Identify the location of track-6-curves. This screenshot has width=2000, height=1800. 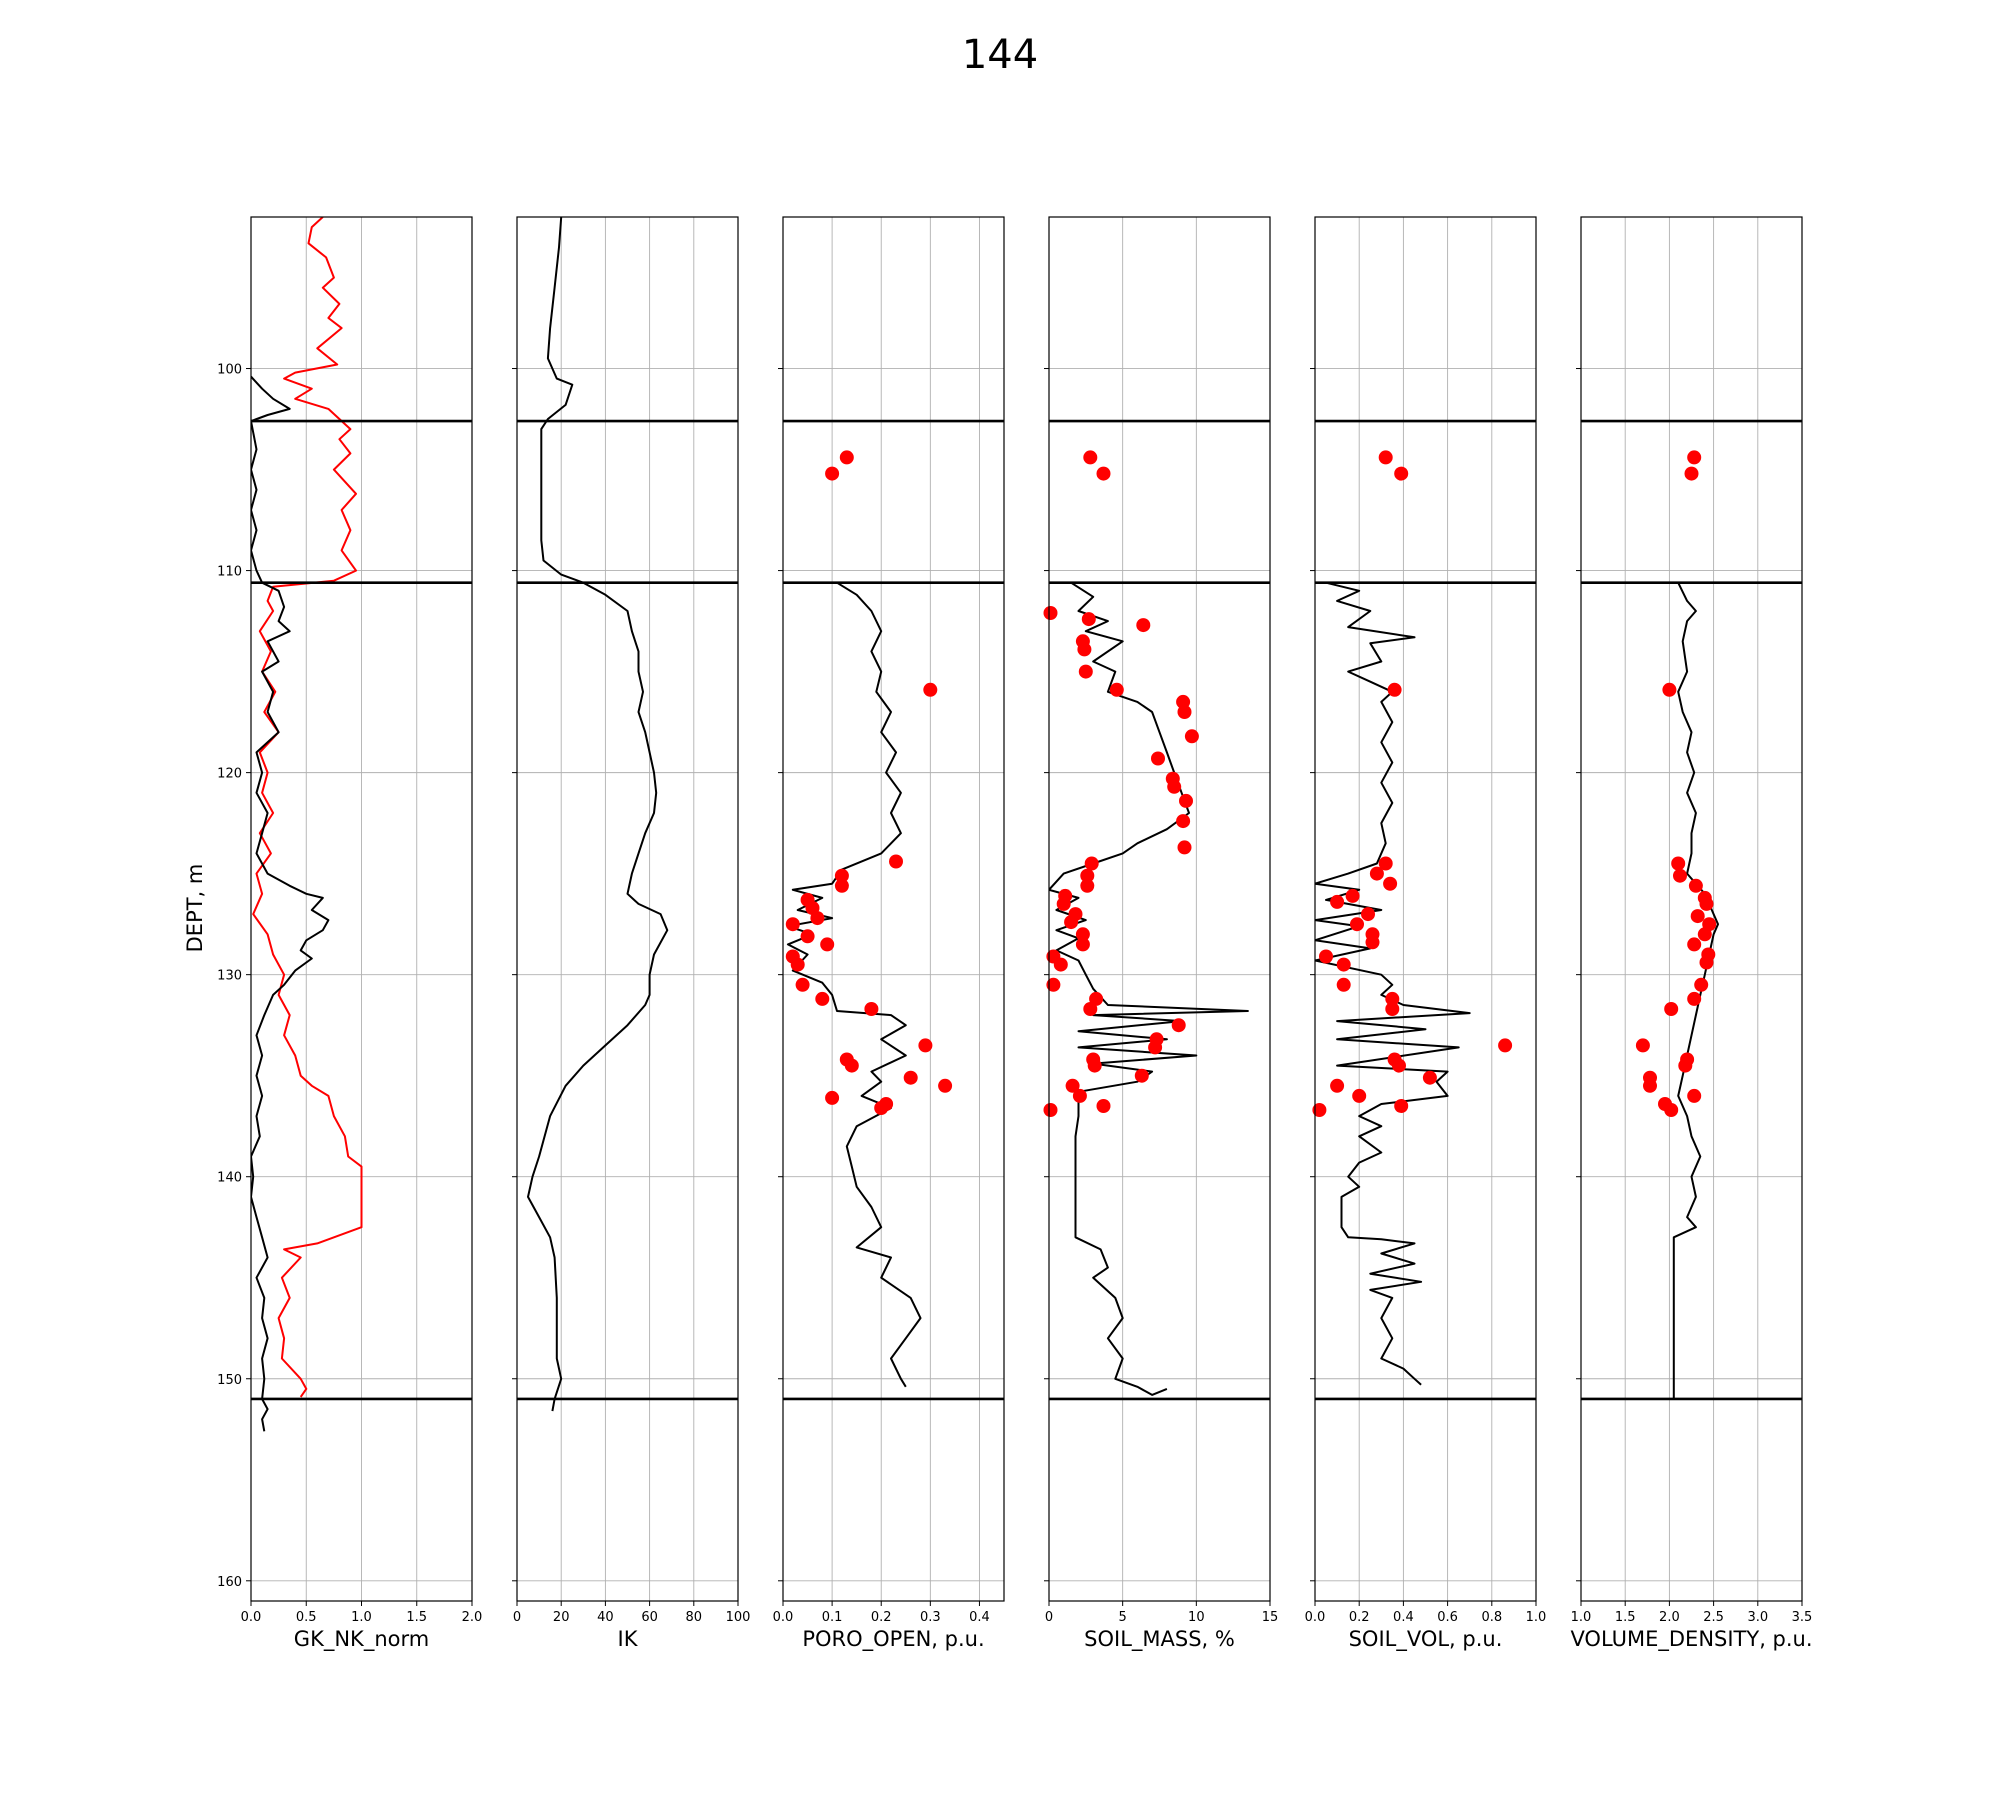
(1695, 990).